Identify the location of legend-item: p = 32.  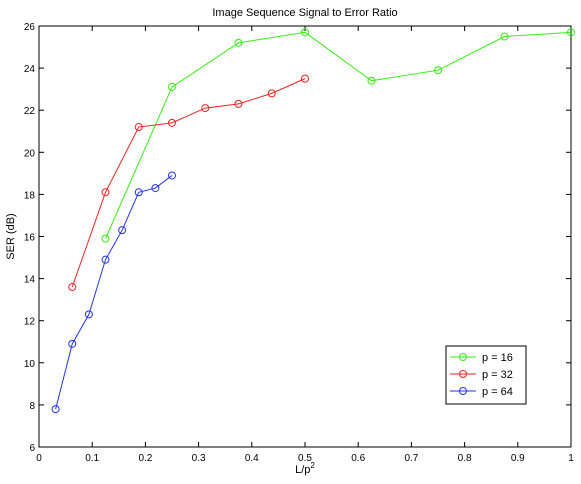
(481, 375).